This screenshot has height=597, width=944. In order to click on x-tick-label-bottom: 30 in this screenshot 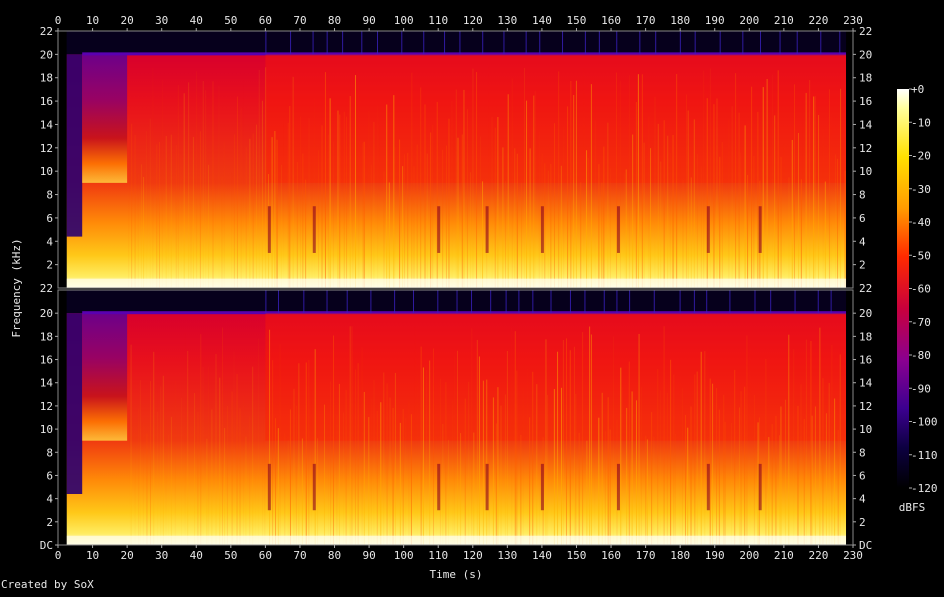, I will do `click(161, 555)`.